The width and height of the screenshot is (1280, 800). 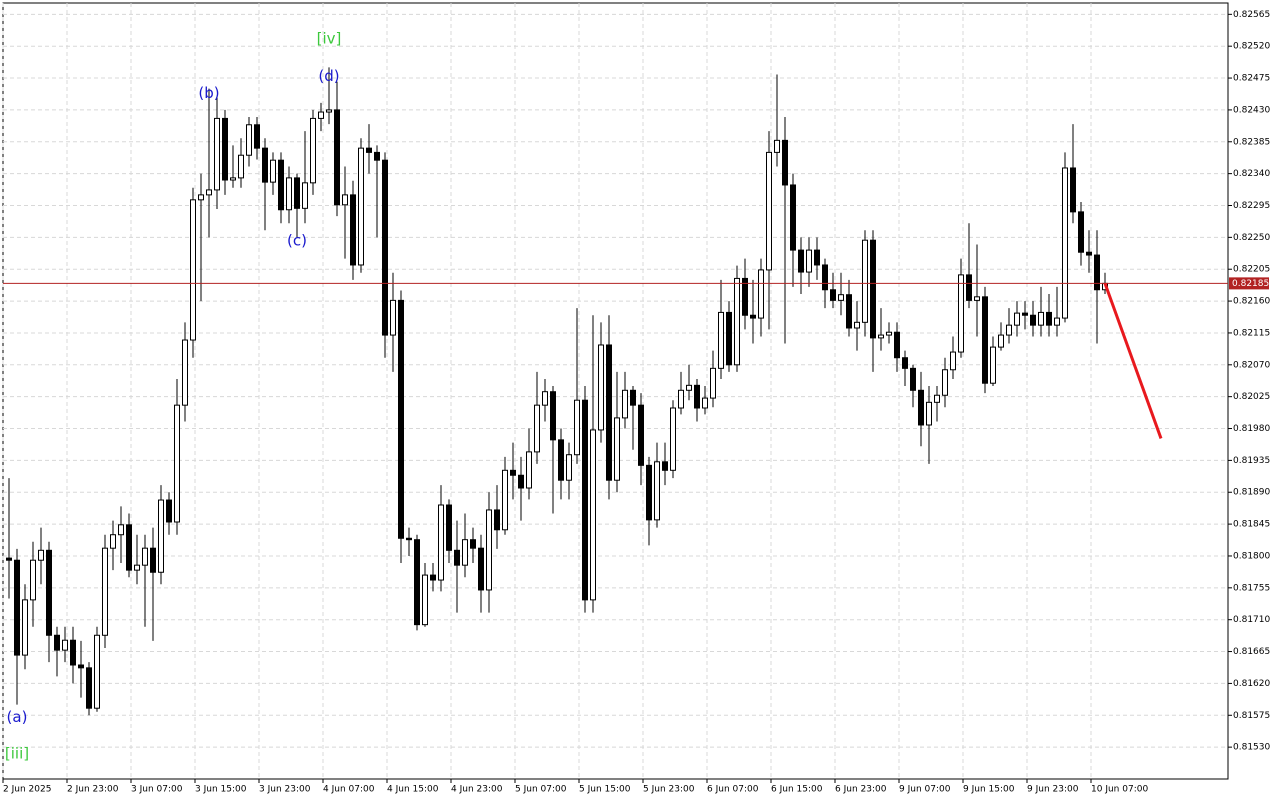 What do you see at coordinates (477, 790) in the screenshot?
I see `x-tick-label: 4 Jun 23:00` at bounding box center [477, 790].